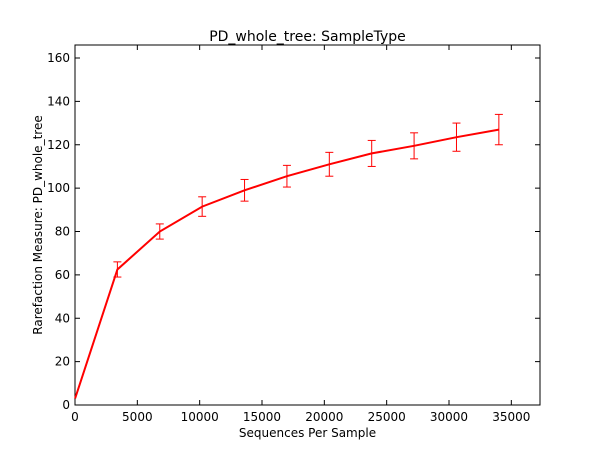 Image resolution: width=600 pixels, height=450 pixels. What do you see at coordinates (62, 232) in the screenshot?
I see `y-tick-label: 80` at bounding box center [62, 232].